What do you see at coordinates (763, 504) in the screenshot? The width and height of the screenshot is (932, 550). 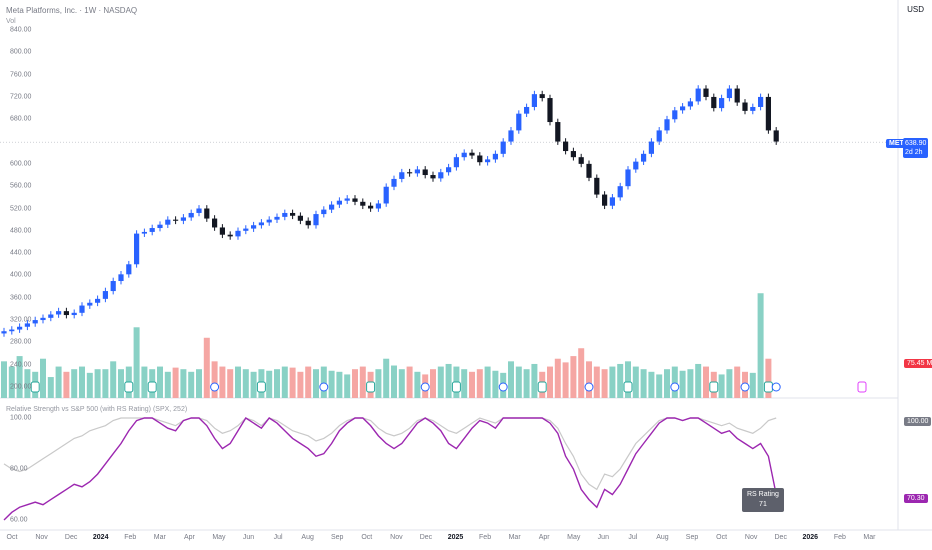 I see `rs-rating-value: 71` at bounding box center [763, 504].